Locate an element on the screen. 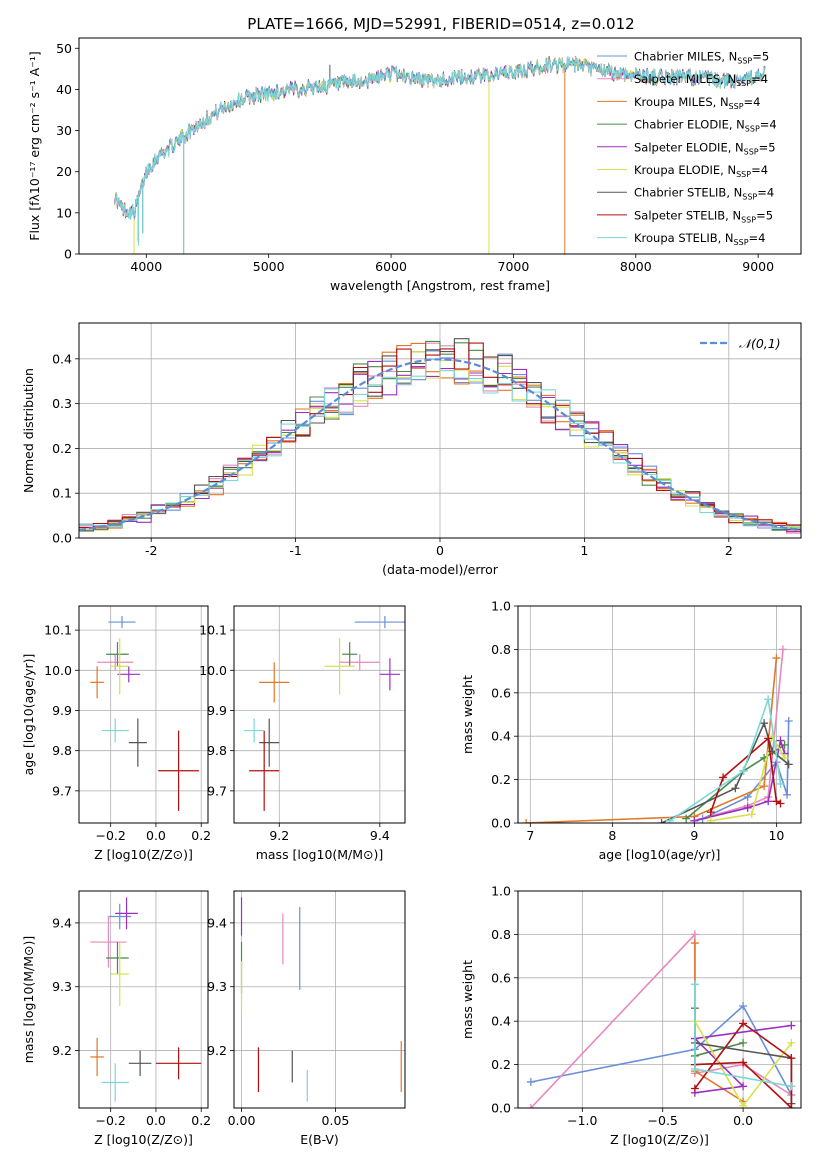 This screenshot has height=1170, width=819. y-tick-label: 40 is located at coordinates (64, 89).